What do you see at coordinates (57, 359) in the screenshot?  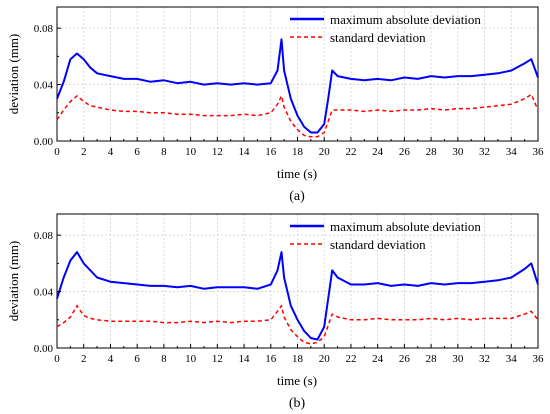 I see `x-tick-label-b: 0` at bounding box center [57, 359].